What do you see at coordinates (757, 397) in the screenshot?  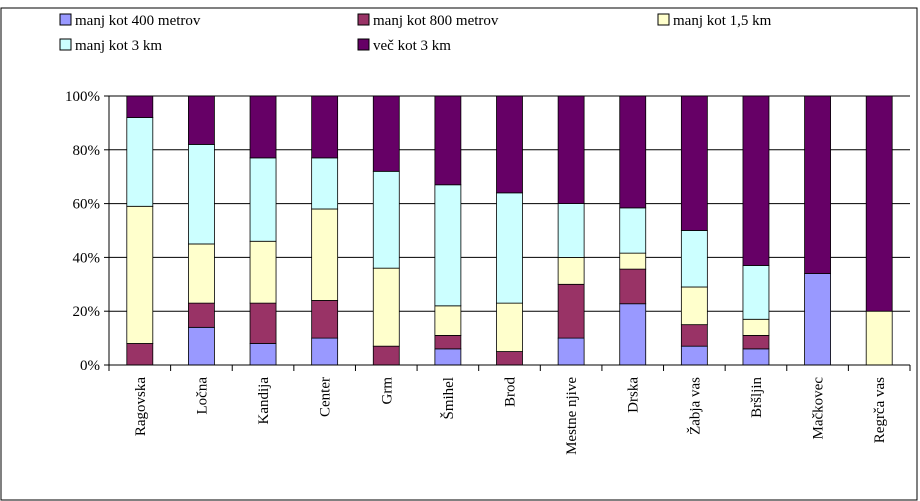 I see `x-tick-label: Bršljin` at bounding box center [757, 397].